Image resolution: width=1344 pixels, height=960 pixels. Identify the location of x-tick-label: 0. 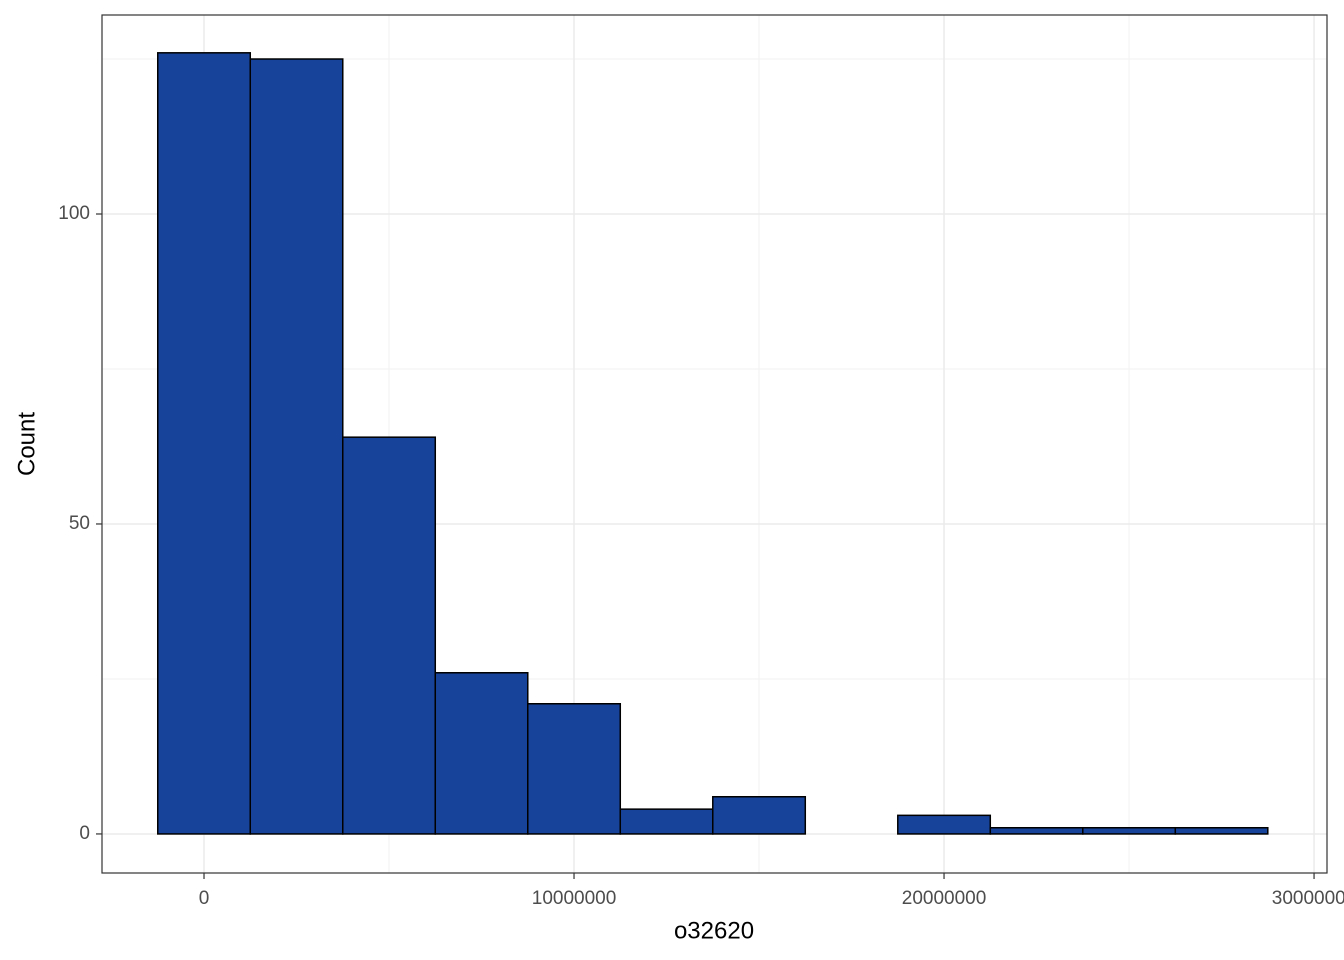
(204, 898).